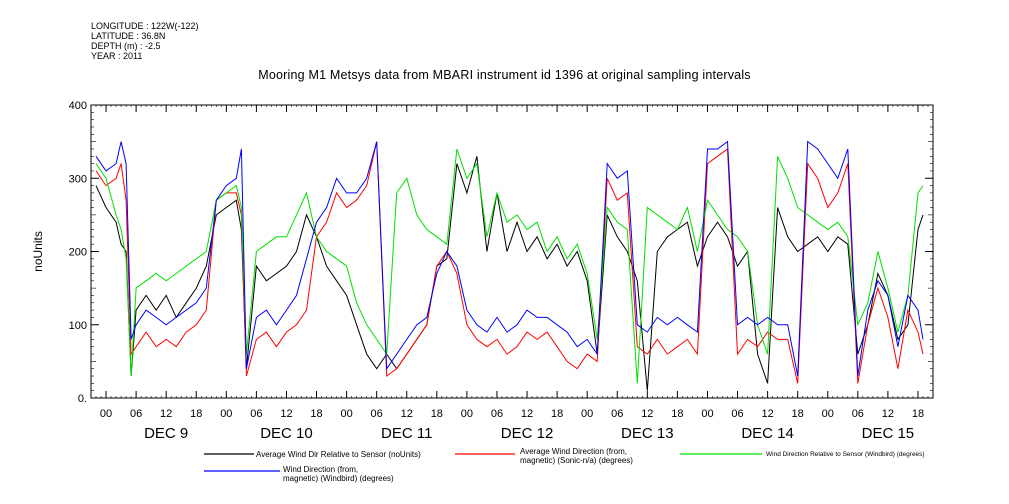  I want to click on x-day-label: DEC 13, so click(647, 433).